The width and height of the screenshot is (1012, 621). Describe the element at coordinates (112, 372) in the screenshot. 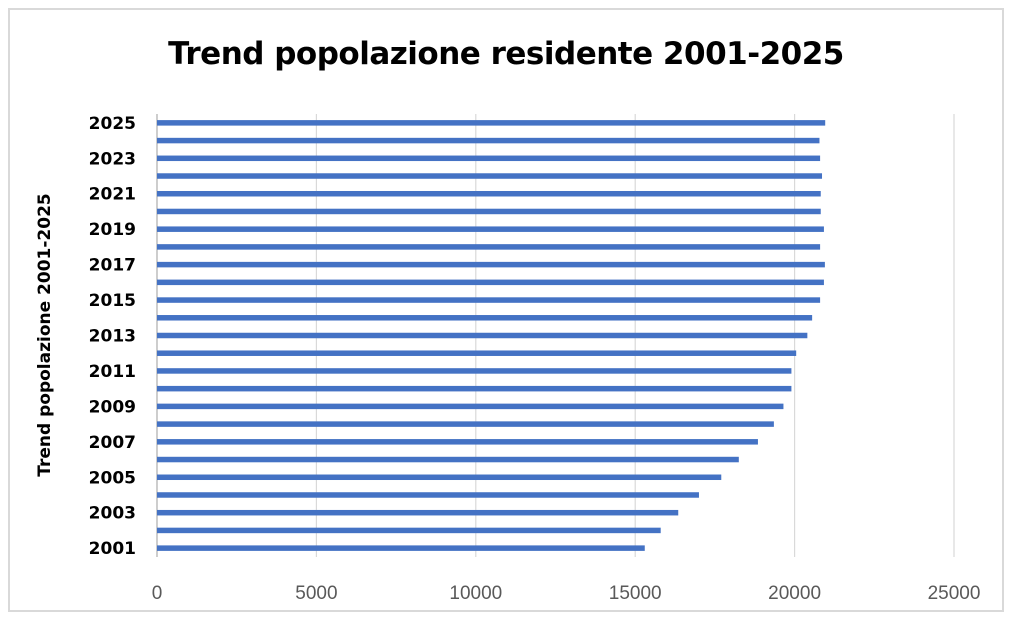

I see `y-tick-2011: 2011` at that location.